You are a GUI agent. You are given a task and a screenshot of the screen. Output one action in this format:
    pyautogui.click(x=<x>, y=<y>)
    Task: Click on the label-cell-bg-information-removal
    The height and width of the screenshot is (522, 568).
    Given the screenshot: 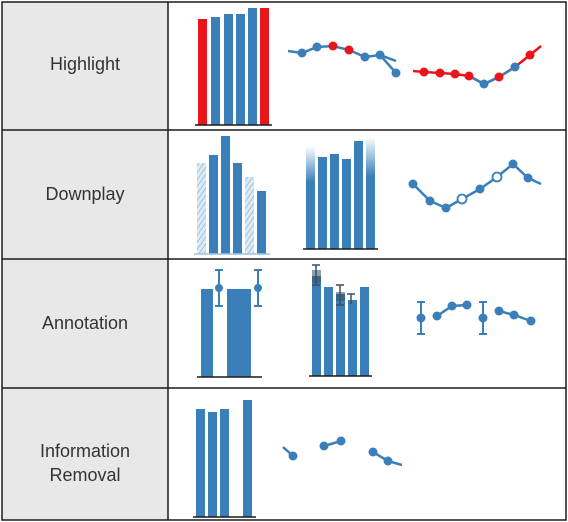 What is the action you would take?
    pyautogui.click(x=85, y=454)
    